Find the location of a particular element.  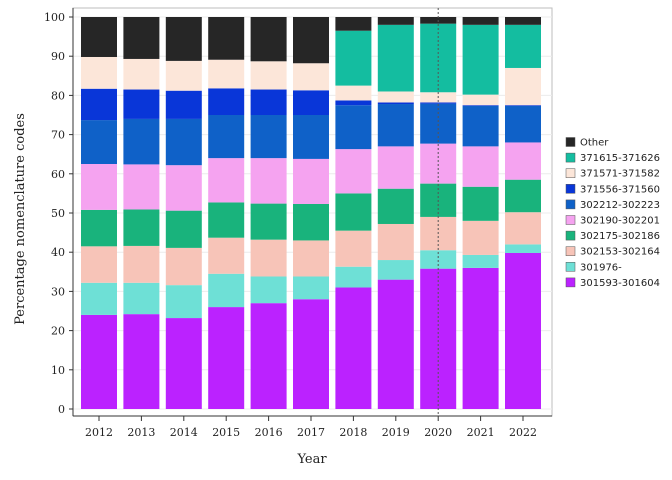

y-tick-label: 60 is located at coordinates (58, 174).